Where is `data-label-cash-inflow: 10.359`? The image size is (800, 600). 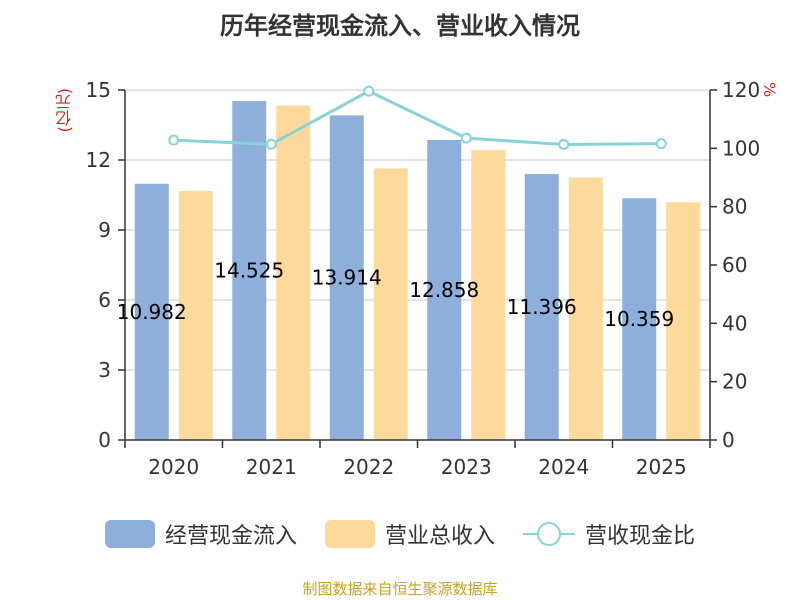
data-label-cash-inflow: 10.359 is located at coordinates (639, 319).